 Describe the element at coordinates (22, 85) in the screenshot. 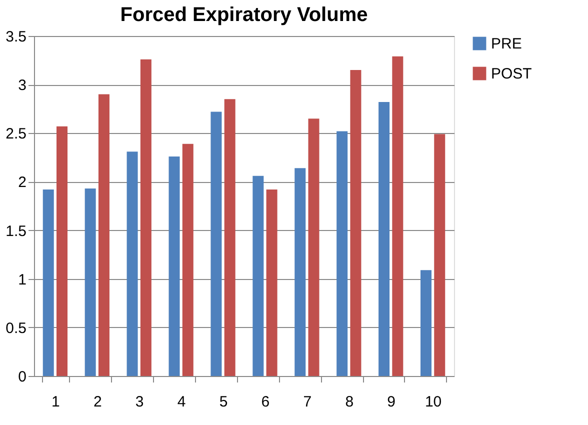

I see `y-tick-label: 3` at that location.